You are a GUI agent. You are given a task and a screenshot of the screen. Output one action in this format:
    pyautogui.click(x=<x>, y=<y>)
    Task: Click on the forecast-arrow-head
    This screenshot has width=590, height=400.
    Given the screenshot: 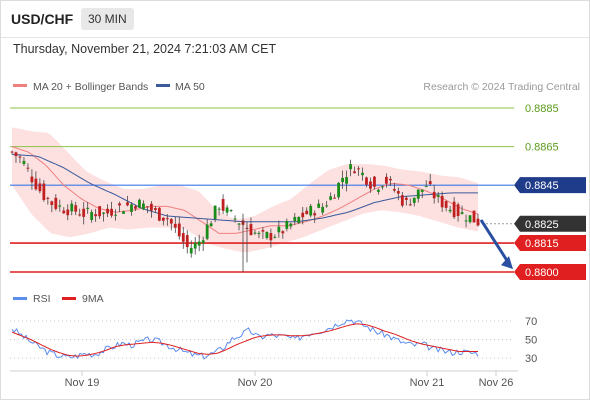 What is the action you would take?
    pyautogui.click(x=507, y=263)
    